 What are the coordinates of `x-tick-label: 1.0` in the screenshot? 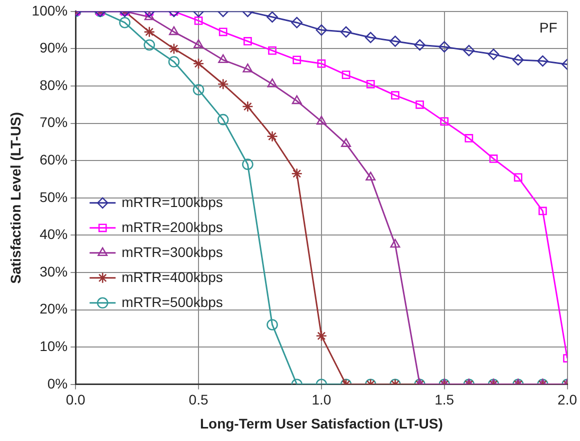 It's located at (322, 400).